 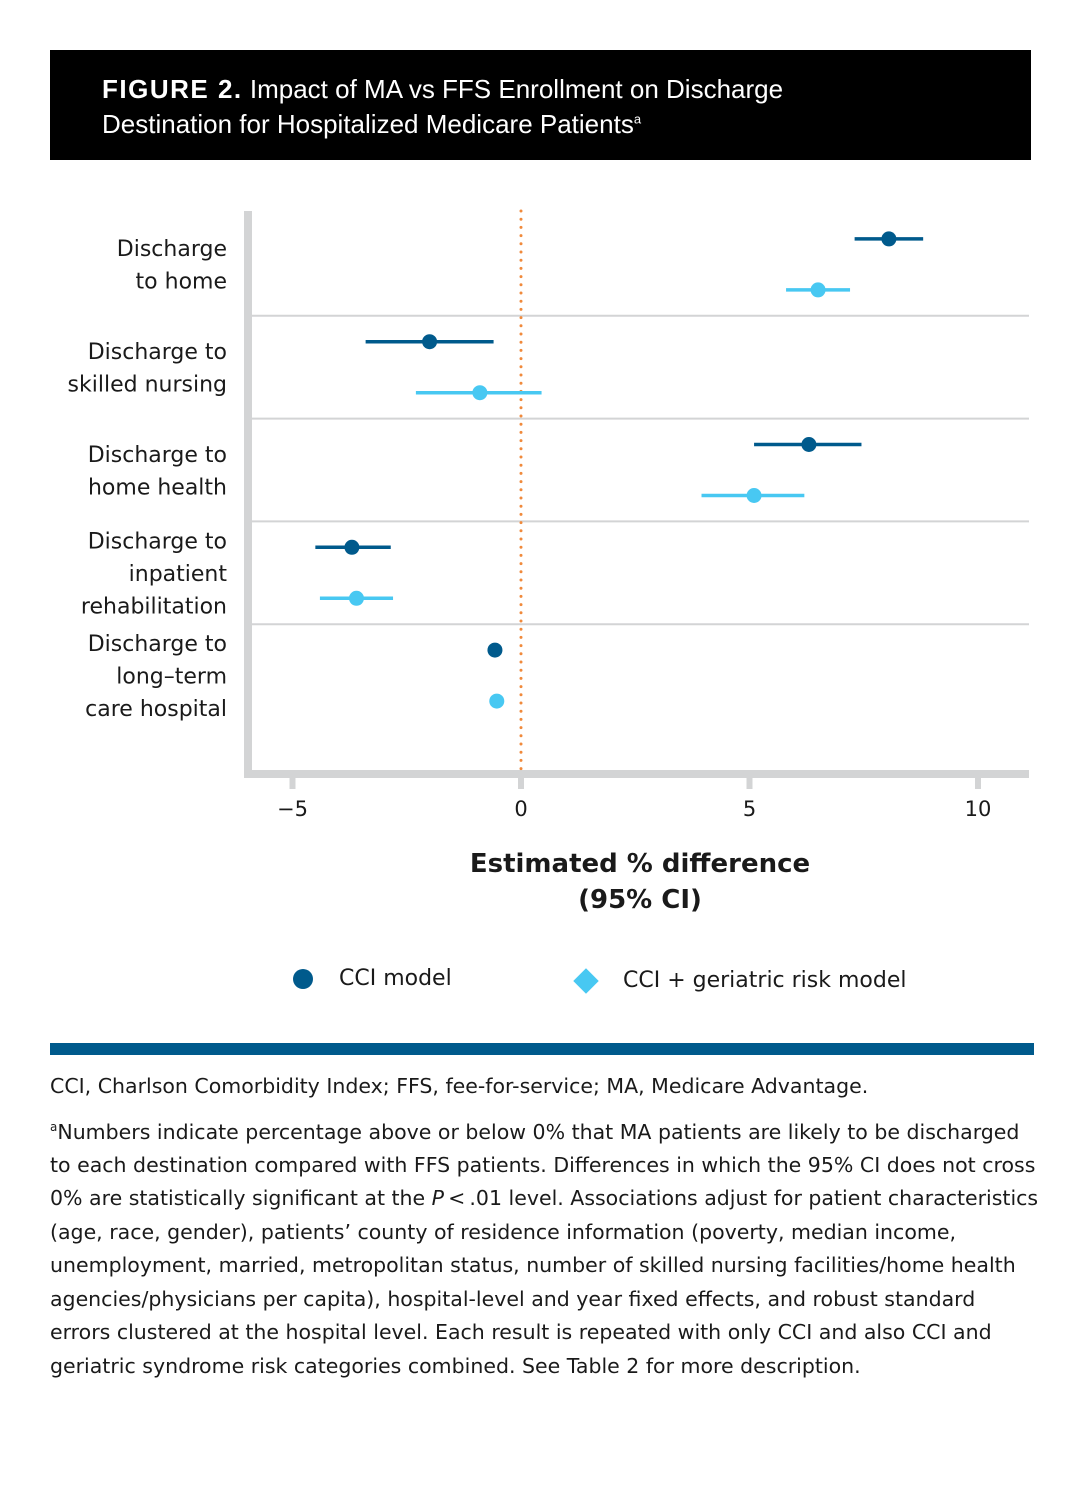 What do you see at coordinates (178, 574) in the screenshot?
I see `y-category-label-line: inpatient` at bounding box center [178, 574].